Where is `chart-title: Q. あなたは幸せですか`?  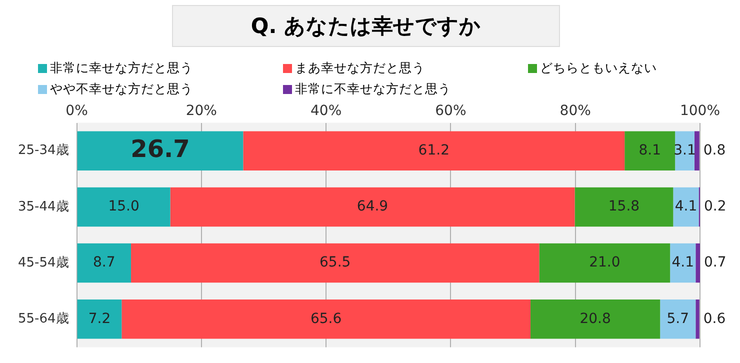
chart-title: Q. あなたは幸せですか is located at coordinates (366, 26).